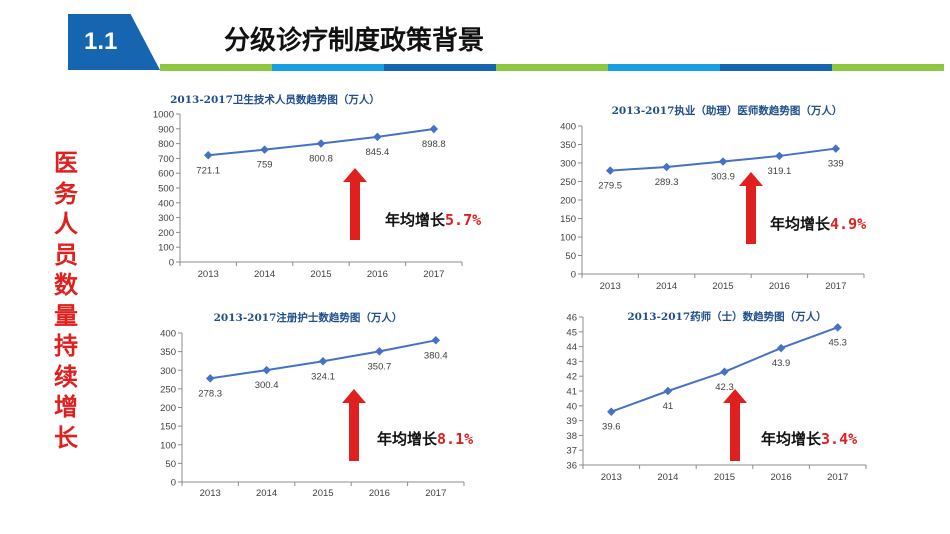  Describe the element at coordinates (433, 220) in the screenshot. I see `growth-annotation: 年均增长5.7%` at that location.